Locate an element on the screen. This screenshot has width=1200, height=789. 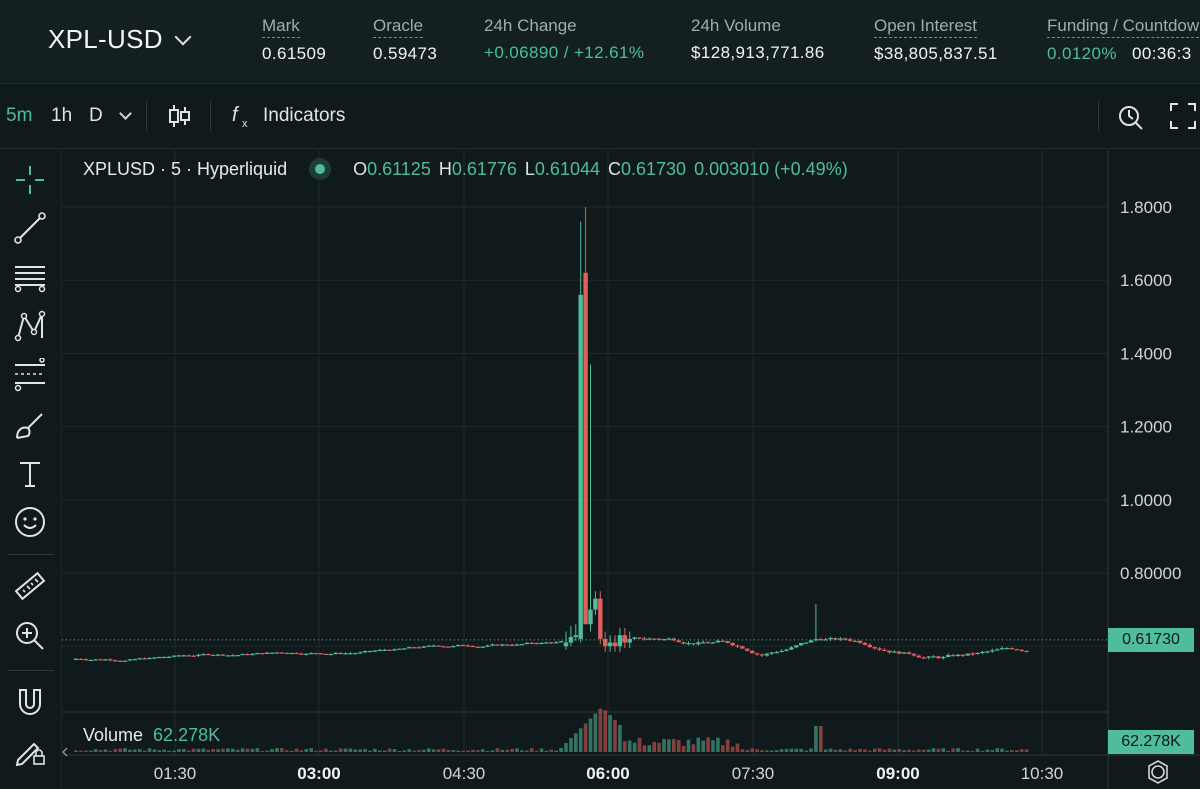
fib-retracement-icon is located at coordinates (30, 376).